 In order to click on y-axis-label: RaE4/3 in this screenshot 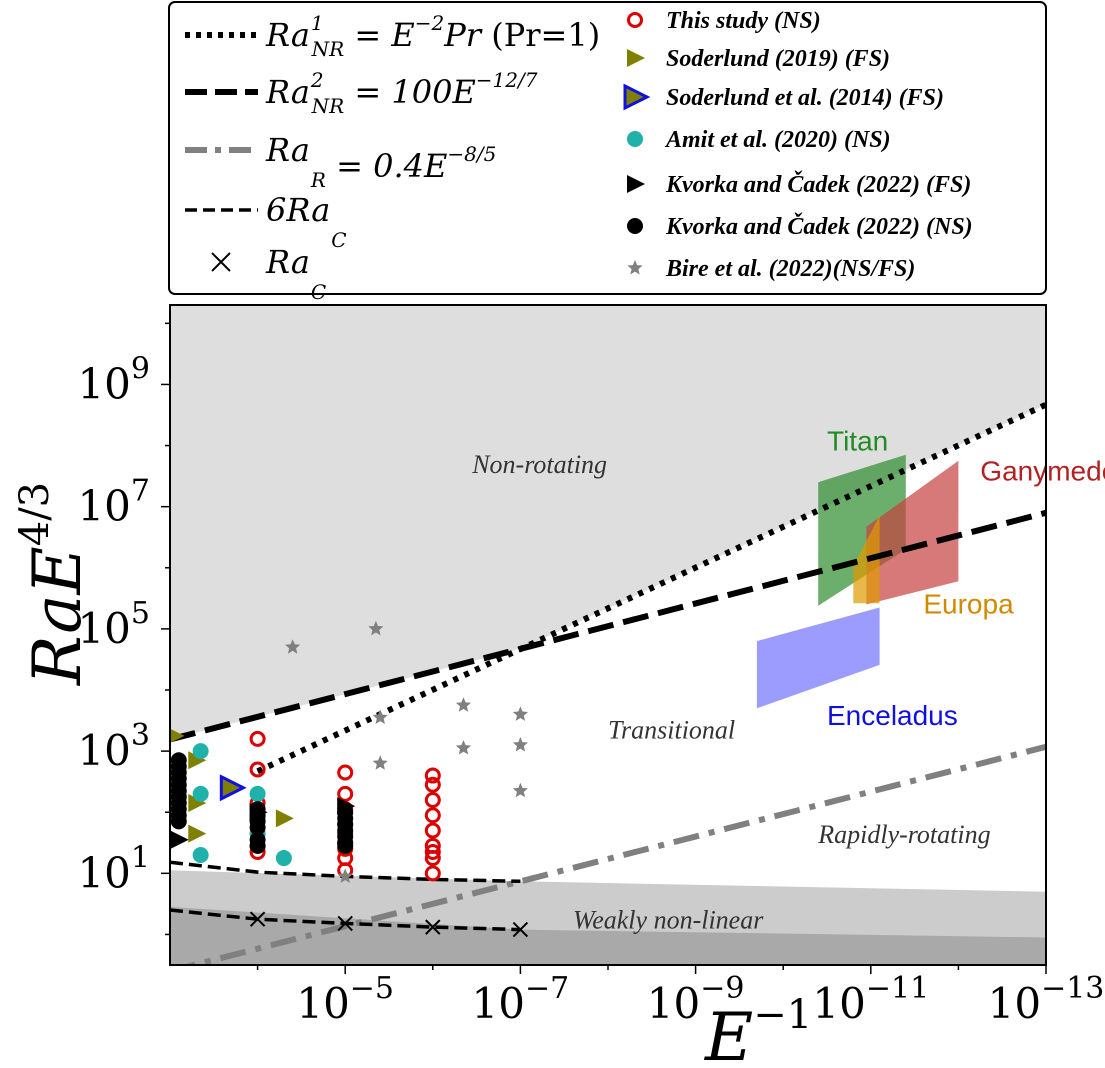, I will do `click(54, 584)`.